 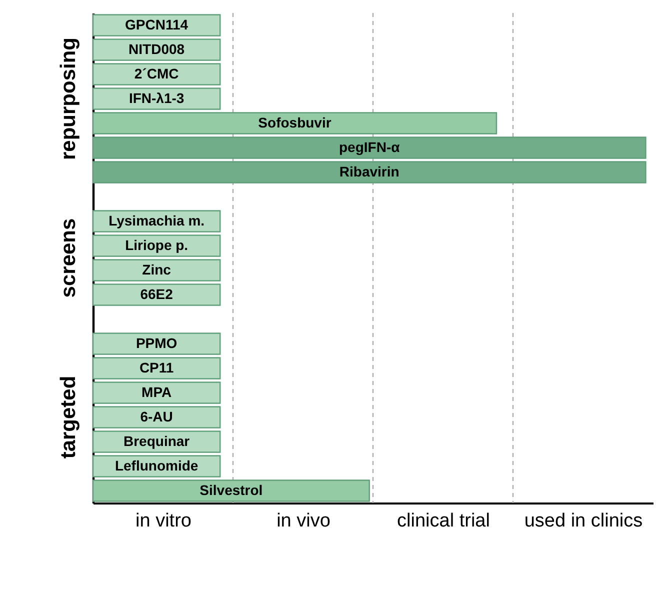 What do you see at coordinates (156, 220) in the screenshot?
I see `y-tick-label: Lysimachia m.` at bounding box center [156, 220].